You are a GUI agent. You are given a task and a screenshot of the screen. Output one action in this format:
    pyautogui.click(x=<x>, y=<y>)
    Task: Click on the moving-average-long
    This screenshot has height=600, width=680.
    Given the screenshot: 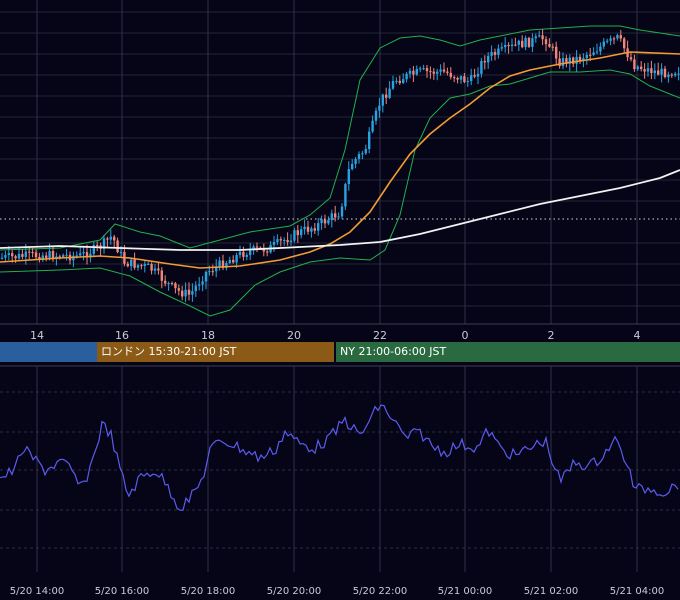 What is the action you would take?
    pyautogui.click(x=340, y=210)
    